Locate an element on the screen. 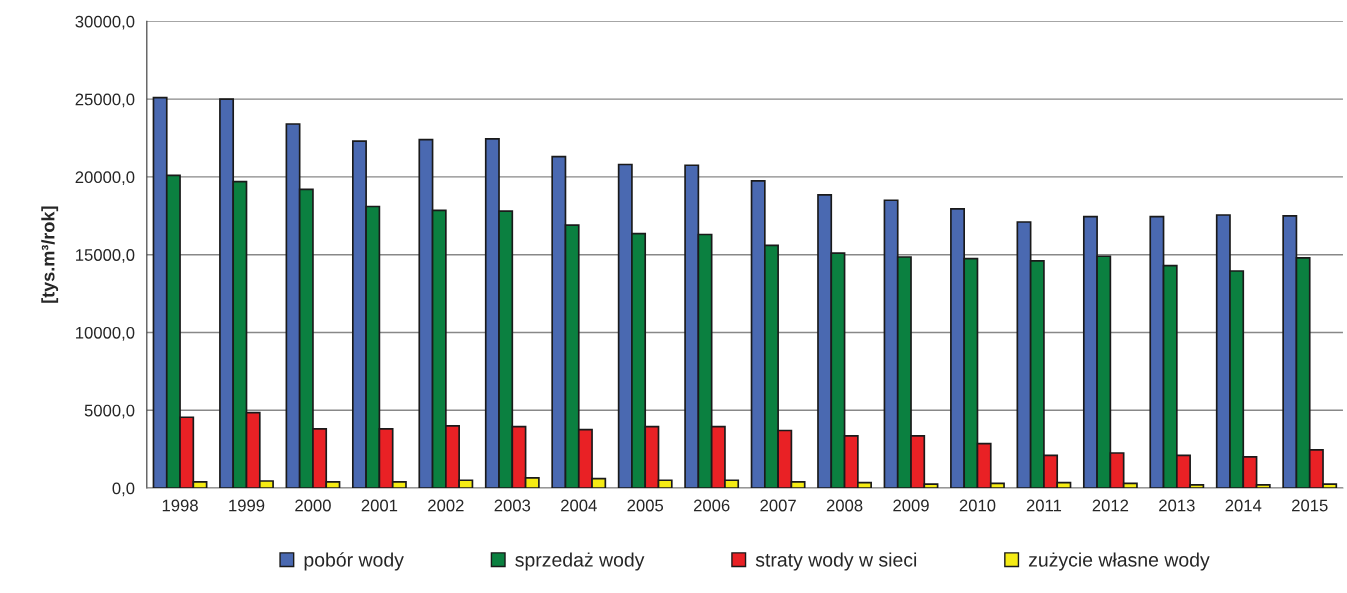 Image resolution: width=1347 pixels, height=593 pixels. x-tick-label: 2003 is located at coordinates (512, 505).